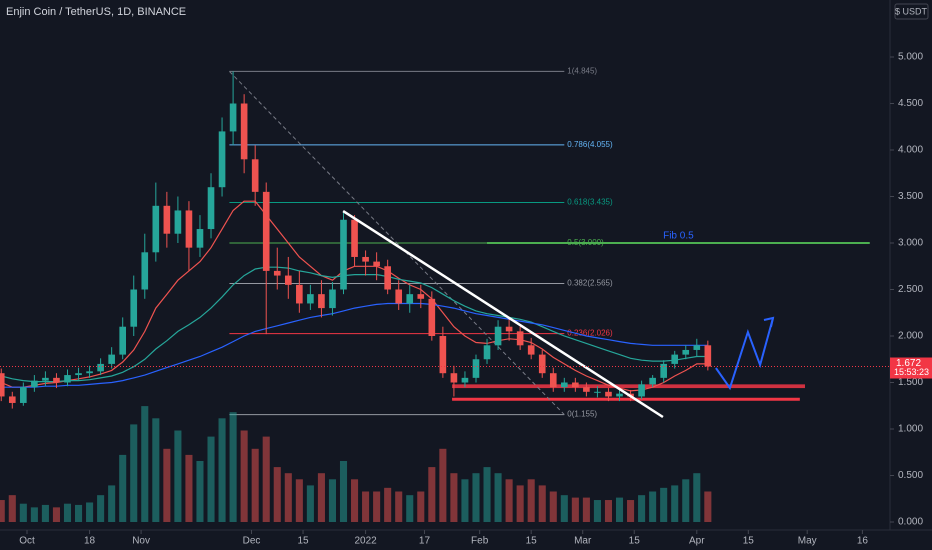 This screenshot has height=550, width=932. I want to click on y-tick-label: 2.000, so click(910, 336).